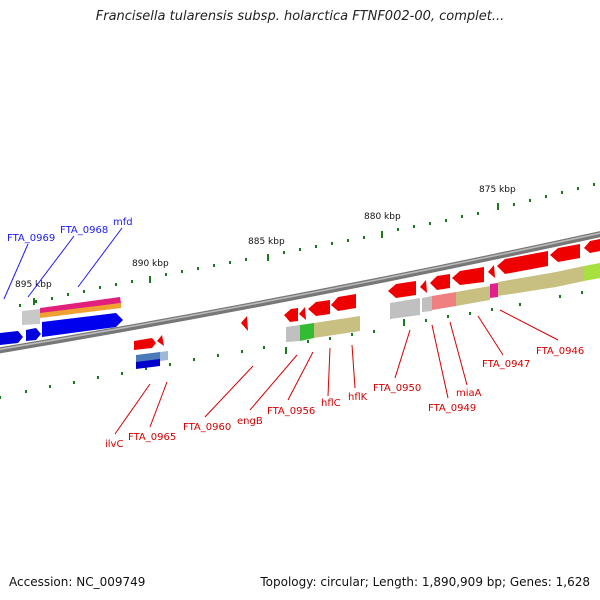 This screenshot has height=600, width=600. I want to click on scale-label-885: 885 kbp, so click(266, 242).